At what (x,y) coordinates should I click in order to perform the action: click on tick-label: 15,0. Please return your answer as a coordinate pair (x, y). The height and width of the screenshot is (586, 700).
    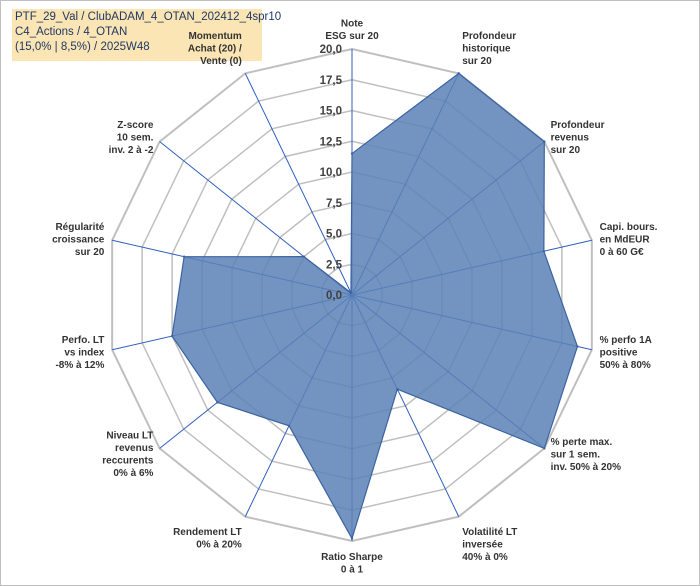
    Looking at the image, I should click on (331, 112).